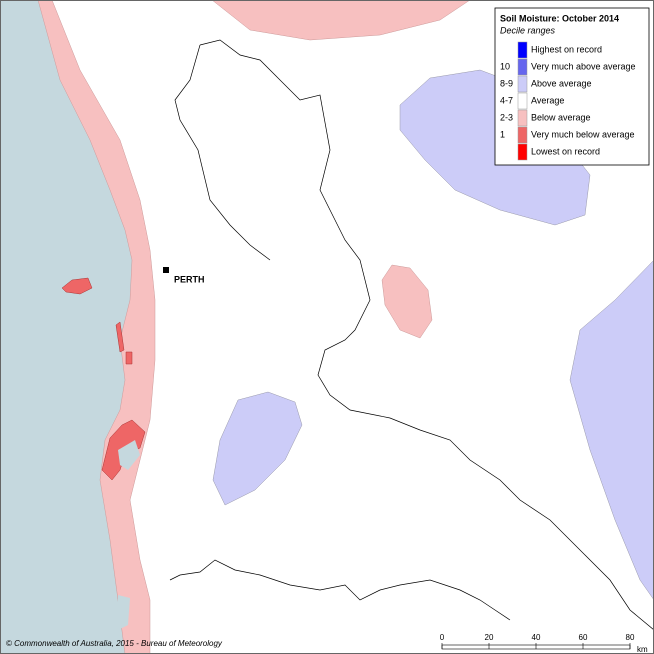  What do you see at coordinates (561, 117) in the screenshot?
I see `legend-label: Below average` at bounding box center [561, 117].